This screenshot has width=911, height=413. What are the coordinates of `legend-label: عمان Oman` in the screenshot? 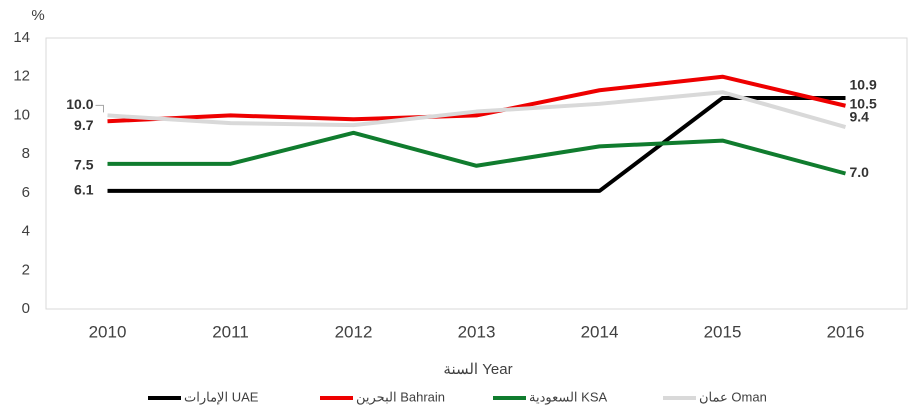 It's located at (733, 396).